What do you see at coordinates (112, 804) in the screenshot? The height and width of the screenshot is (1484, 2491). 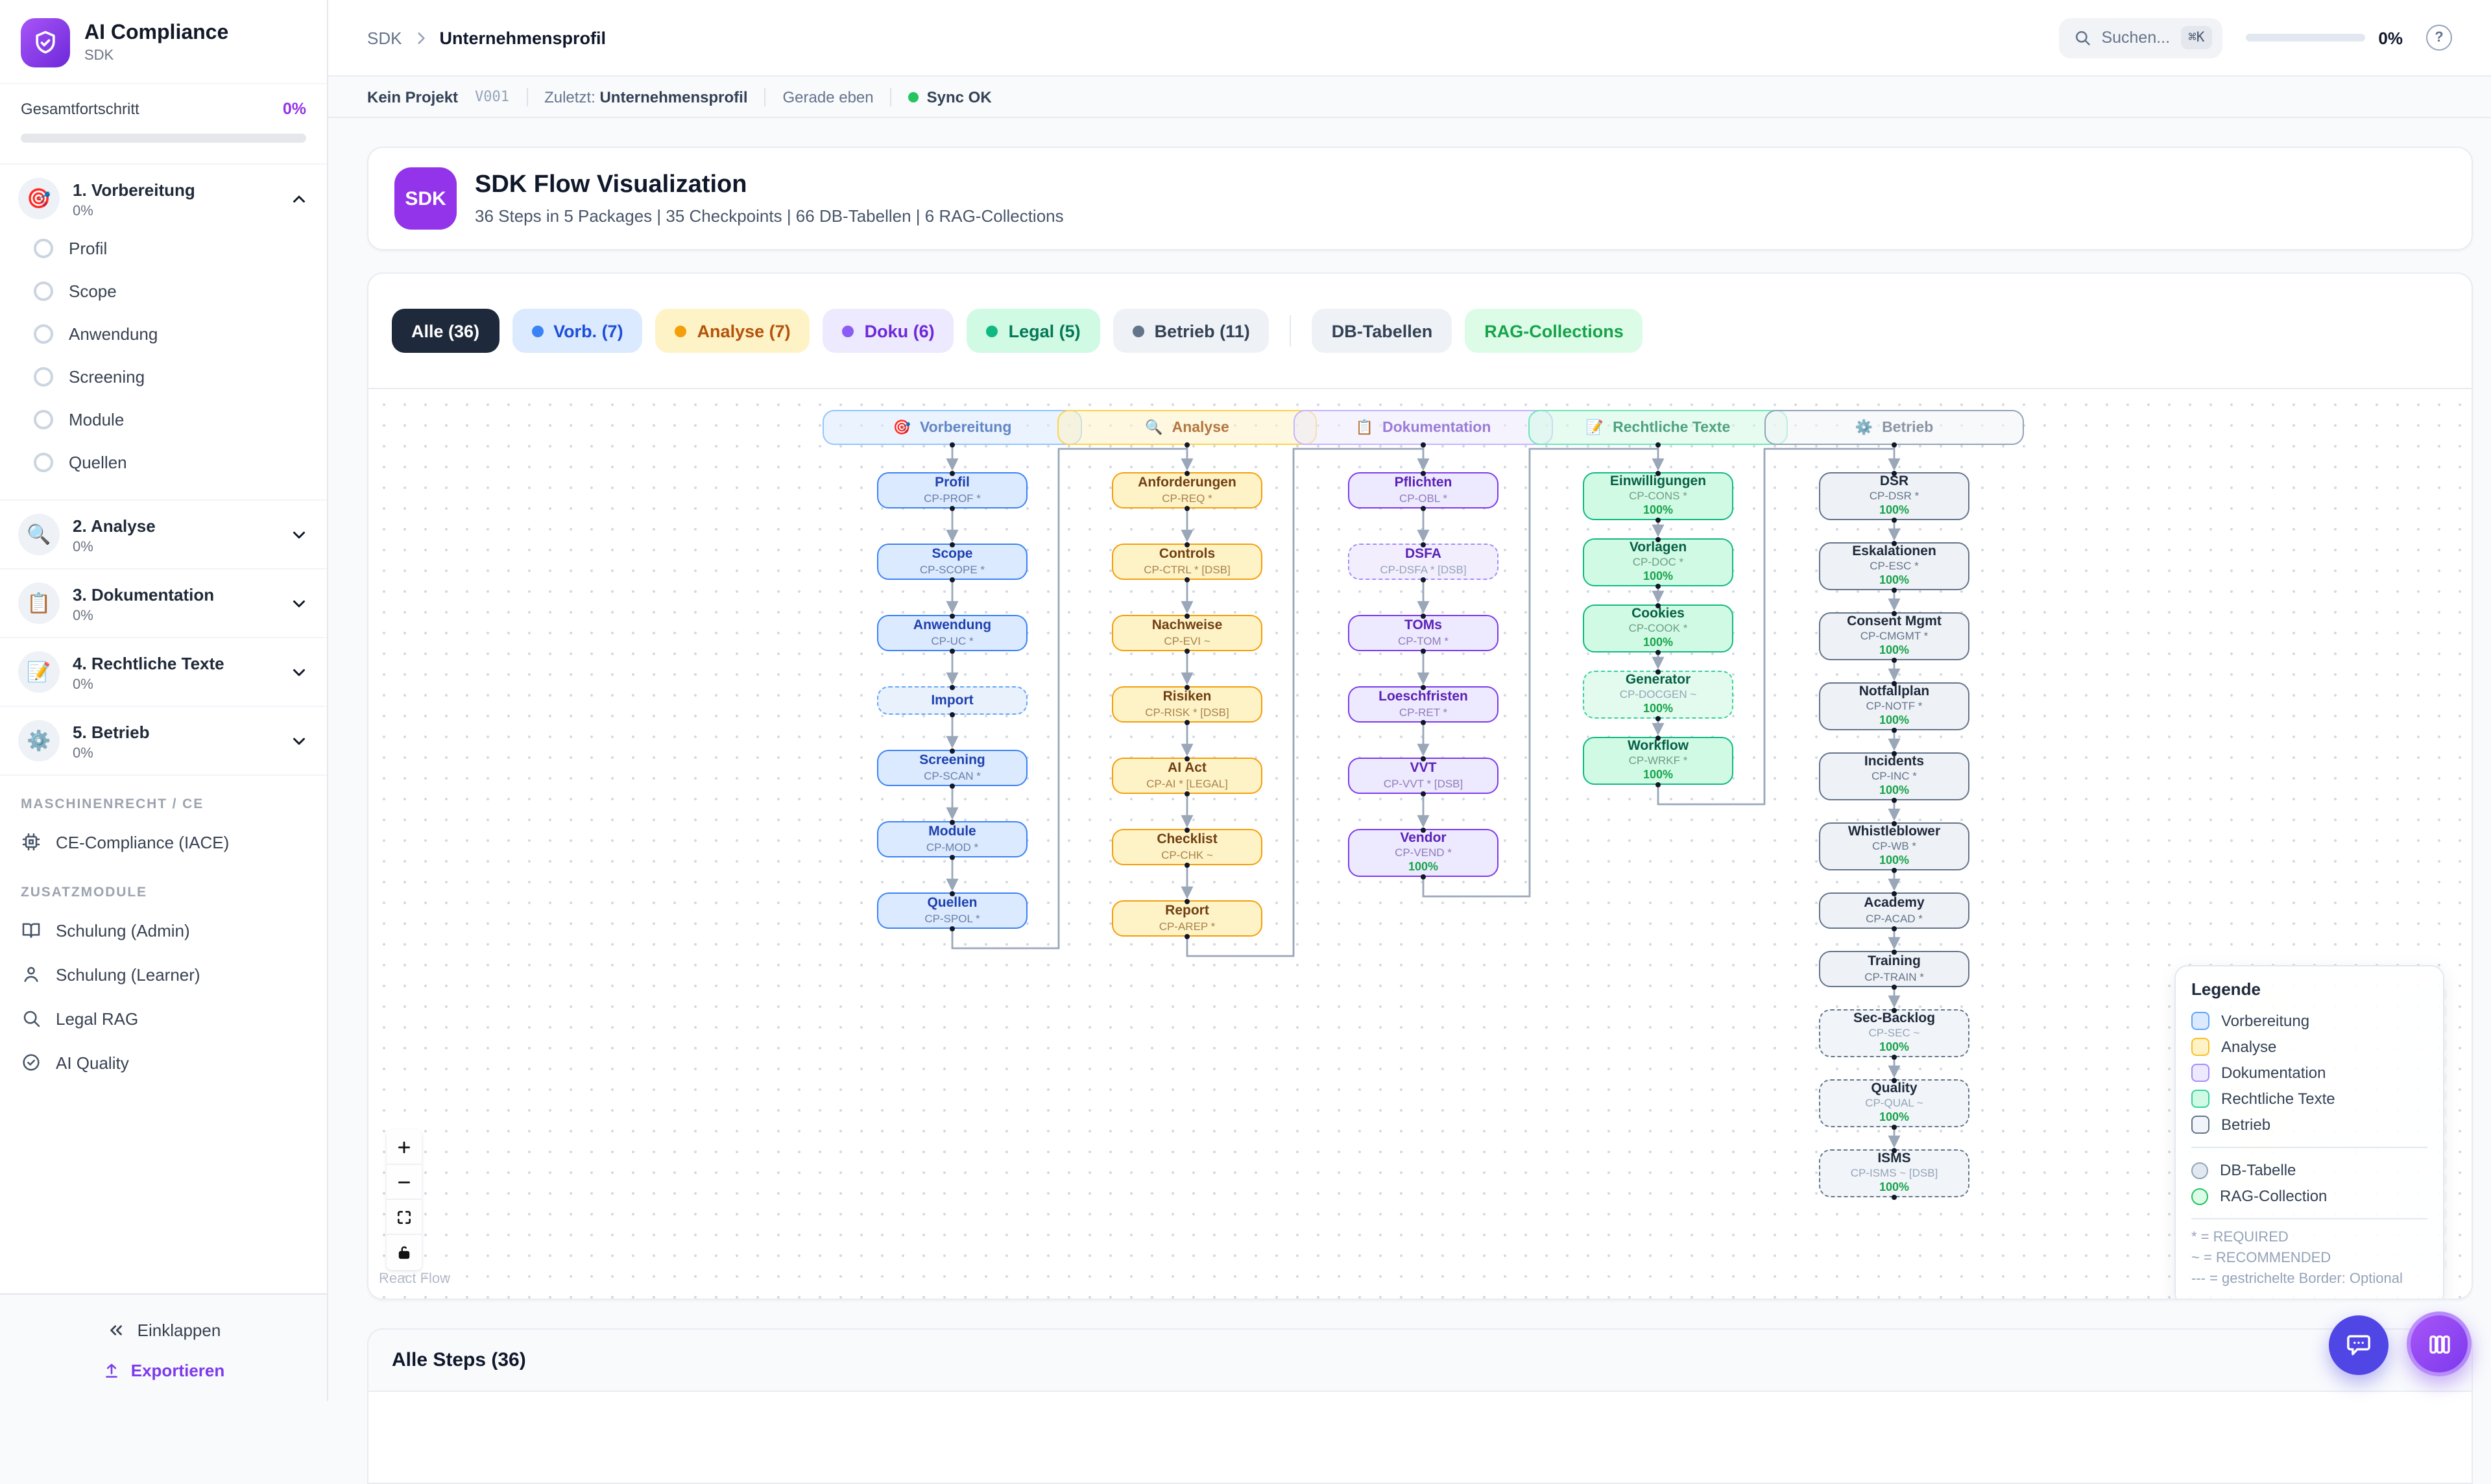 I see `sidebar-group-label: MASCHINENRECHT / CE` at bounding box center [112, 804].